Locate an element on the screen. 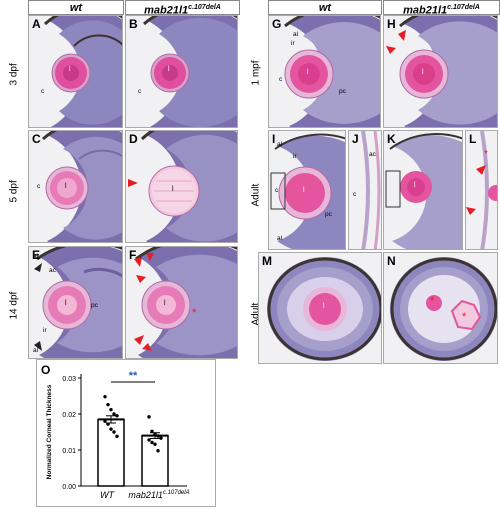 The width and height of the screenshot is (500, 511). lens-label-h: l is located at coordinates (423, 72).